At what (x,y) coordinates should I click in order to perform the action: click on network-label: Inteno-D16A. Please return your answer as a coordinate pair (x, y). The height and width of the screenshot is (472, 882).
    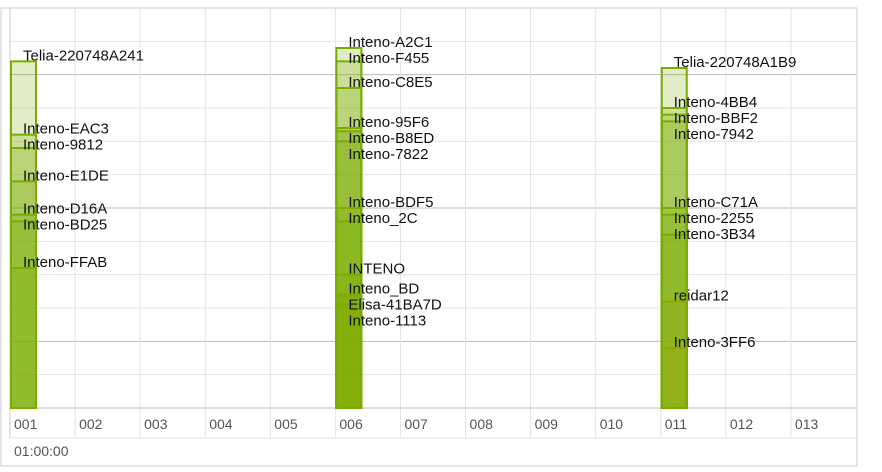
    Looking at the image, I should click on (65, 209).